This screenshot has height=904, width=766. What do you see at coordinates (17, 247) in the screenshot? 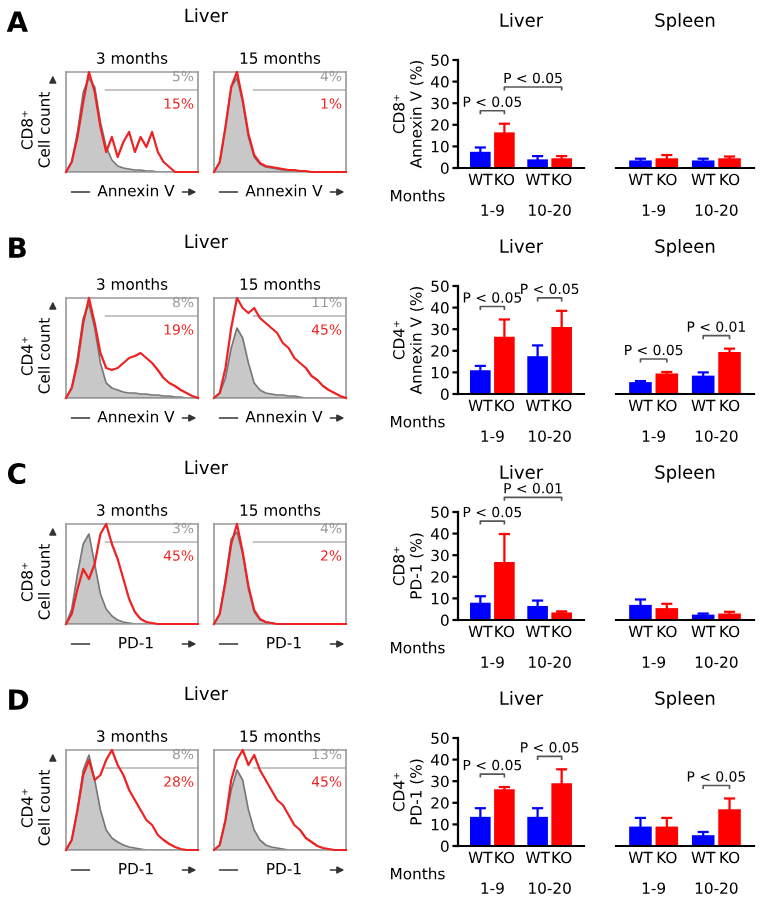
I see `text: B` at bounding box center [17, 247].